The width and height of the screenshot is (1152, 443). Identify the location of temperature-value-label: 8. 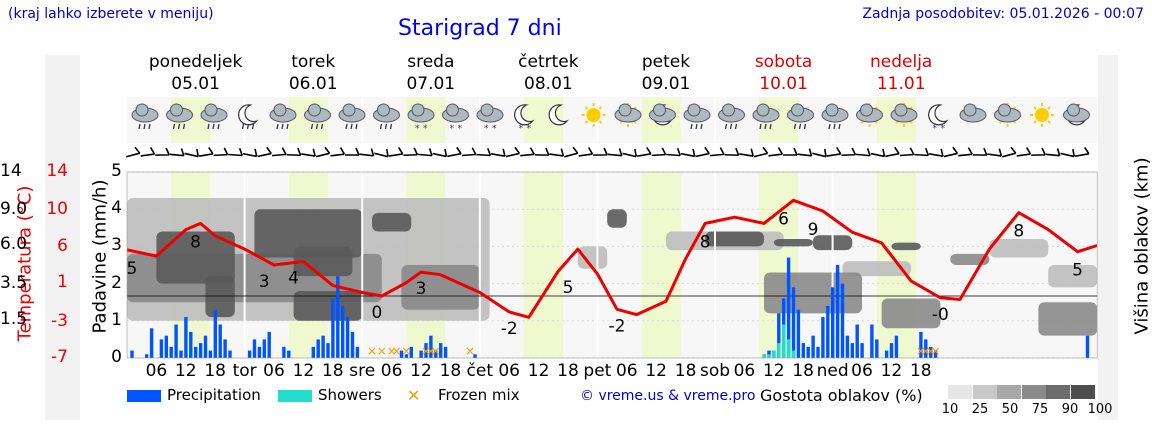
(705, 242).